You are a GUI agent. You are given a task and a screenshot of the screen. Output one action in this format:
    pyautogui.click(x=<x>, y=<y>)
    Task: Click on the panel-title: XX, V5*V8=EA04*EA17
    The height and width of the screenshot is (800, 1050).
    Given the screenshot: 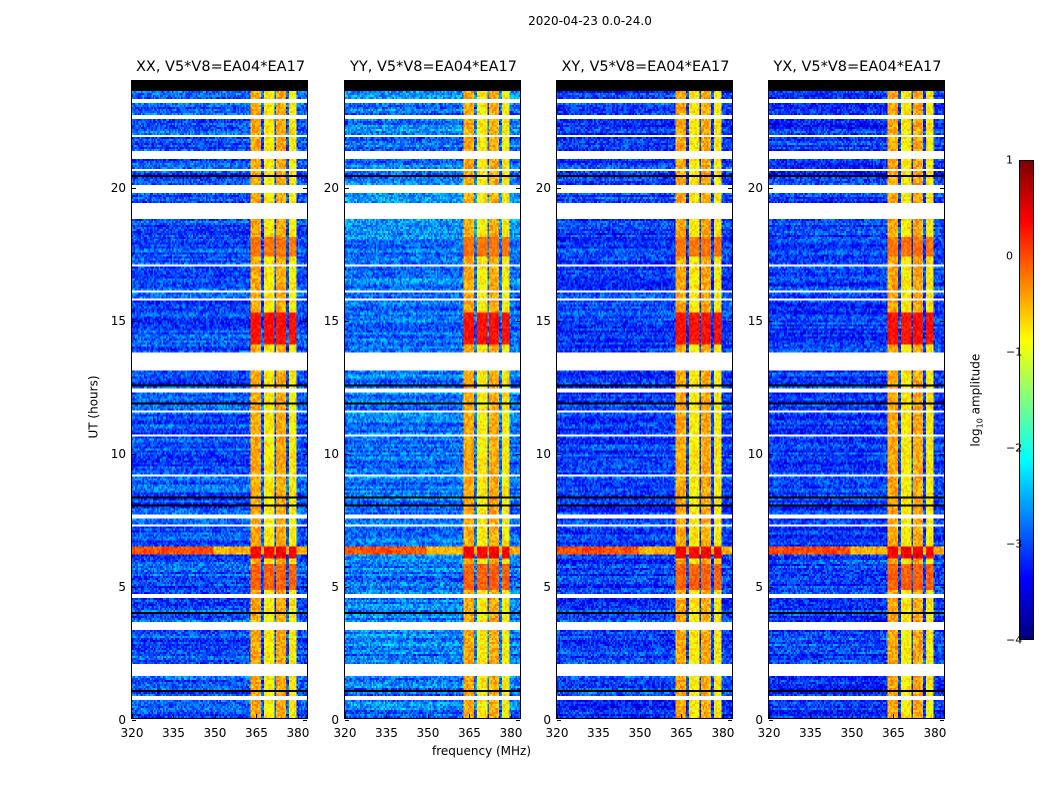 What is the action you would take?
    pyautogui.click(x=220, y=67)
    